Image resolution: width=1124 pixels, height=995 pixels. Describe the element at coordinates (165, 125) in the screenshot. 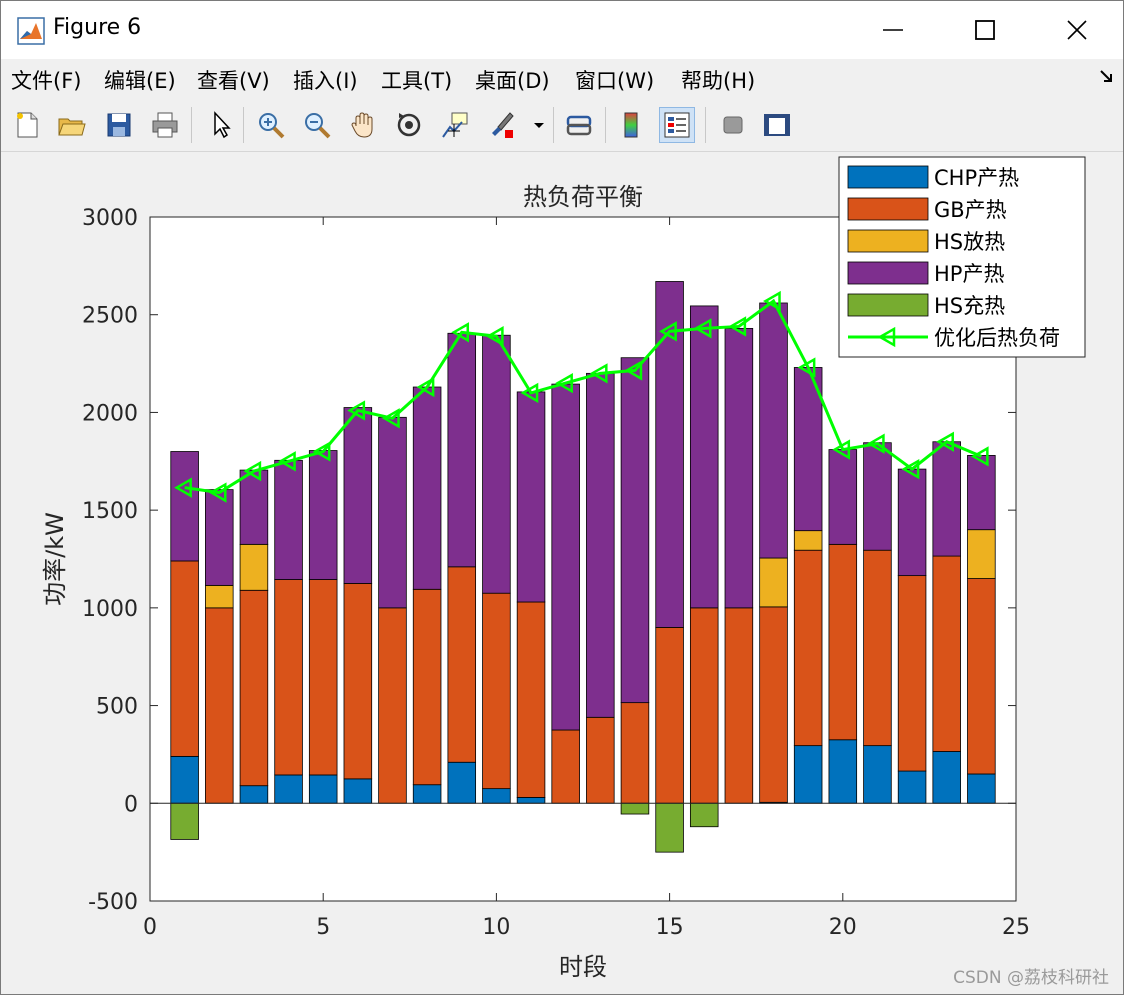

I see `print-icon` at that location.